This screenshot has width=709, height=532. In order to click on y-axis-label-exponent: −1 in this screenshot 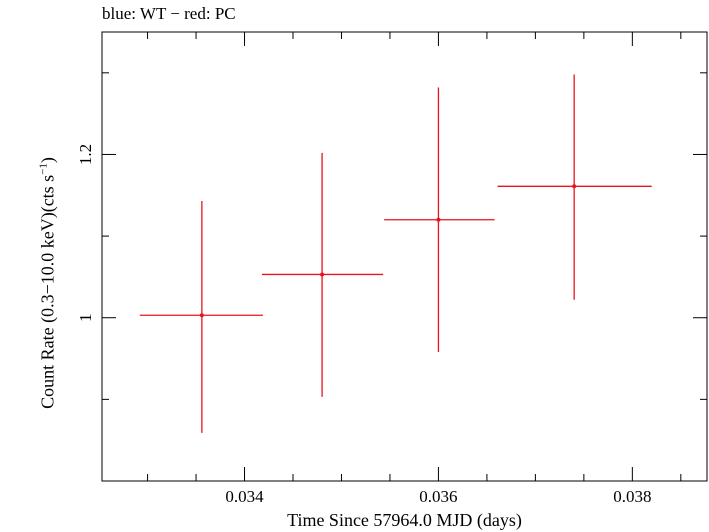, I will do `click(43, 169)`.